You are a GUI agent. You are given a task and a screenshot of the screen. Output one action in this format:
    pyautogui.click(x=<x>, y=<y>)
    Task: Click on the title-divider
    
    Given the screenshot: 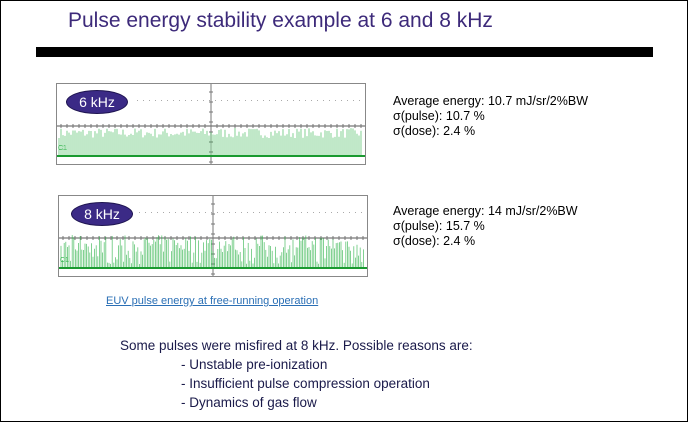 What is the action you would take?
    pyautogui.click(x=344, y=52)
    